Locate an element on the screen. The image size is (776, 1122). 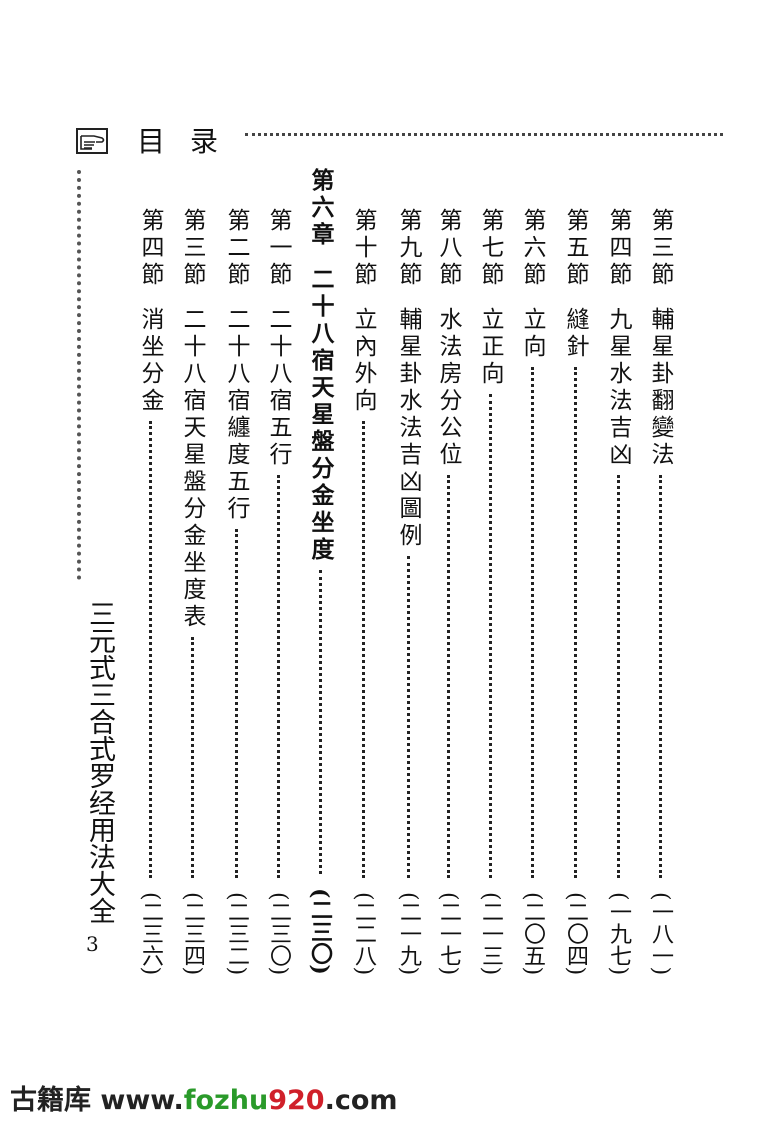
entry-label: 第一節 is located at coordinates (278, 248).